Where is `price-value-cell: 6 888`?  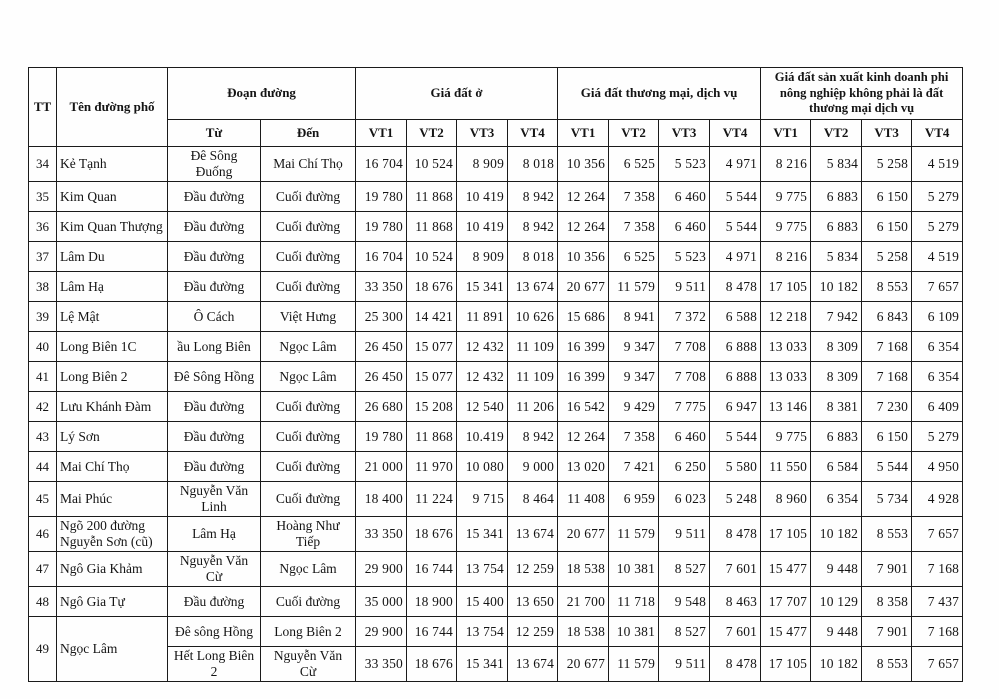
price-value-cell: 6 888 is located at coordinates (735, 346).